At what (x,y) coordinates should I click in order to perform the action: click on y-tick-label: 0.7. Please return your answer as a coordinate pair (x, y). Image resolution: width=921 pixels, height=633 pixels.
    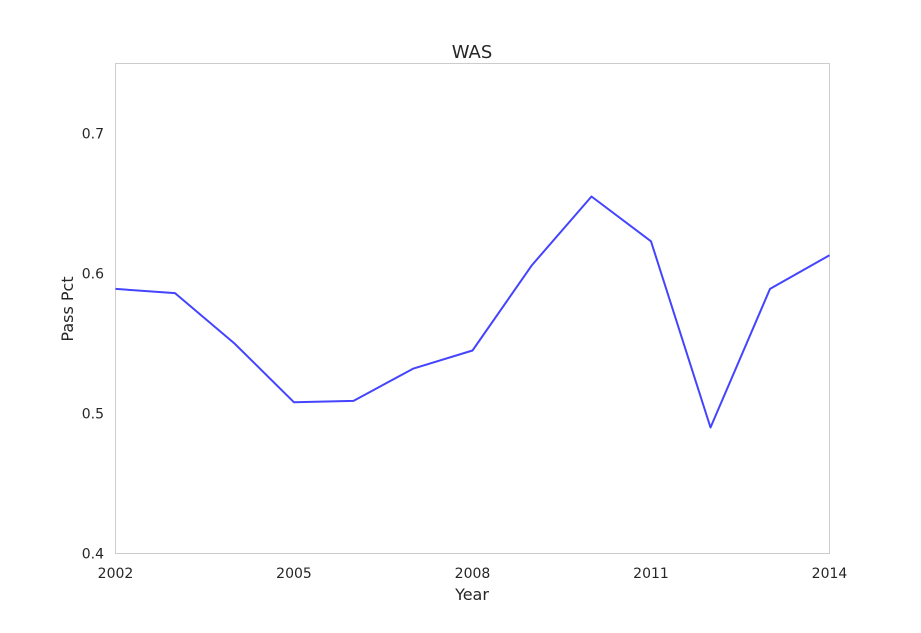
    Looking at the image, I should click on (93, 135).